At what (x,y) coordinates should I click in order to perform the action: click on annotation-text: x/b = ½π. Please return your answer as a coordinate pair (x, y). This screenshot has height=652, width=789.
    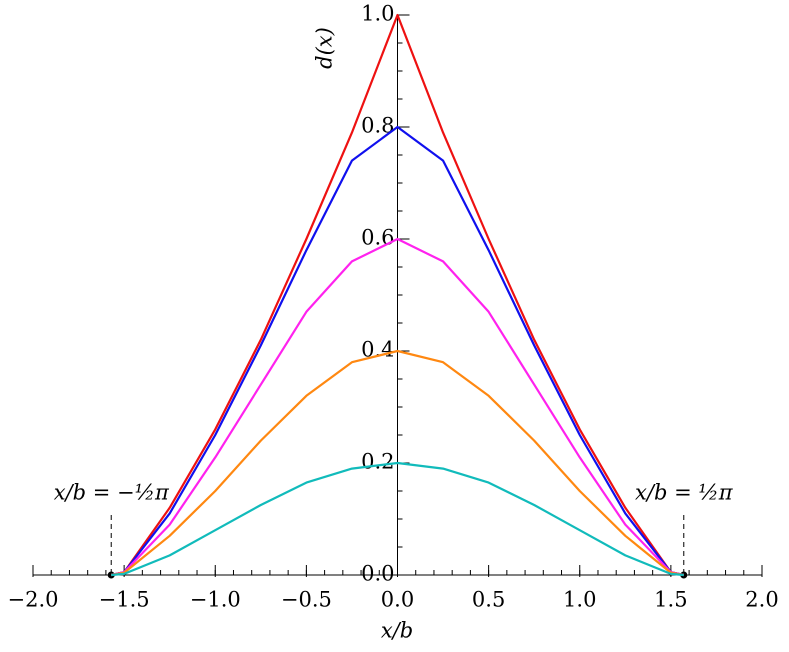
    Looking at the image, I should click on (684, 493).